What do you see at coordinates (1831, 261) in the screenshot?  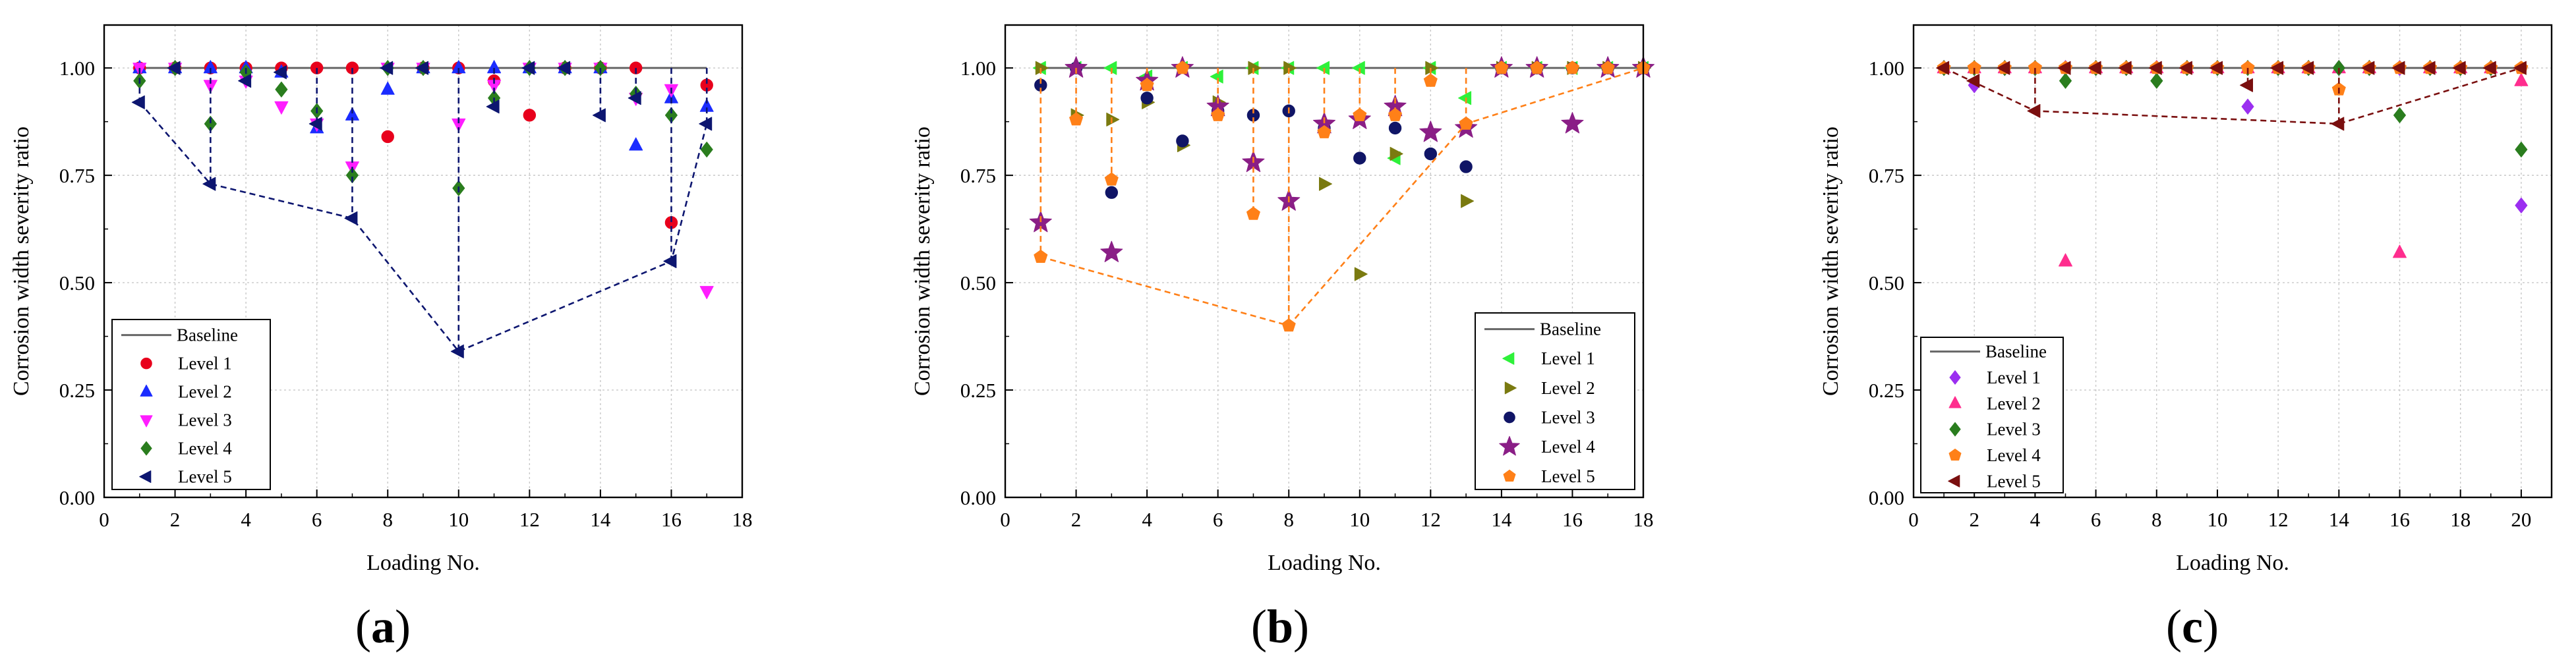 I see `y-axis-title: Corrosion width severity ratio` at bounding box center [1831, 261].